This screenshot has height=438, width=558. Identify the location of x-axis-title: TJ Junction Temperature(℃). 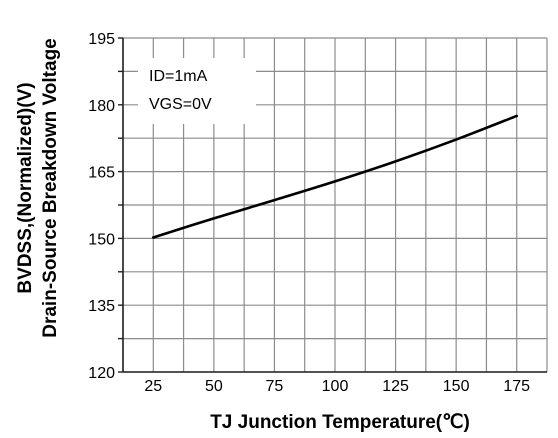
(340, 422).